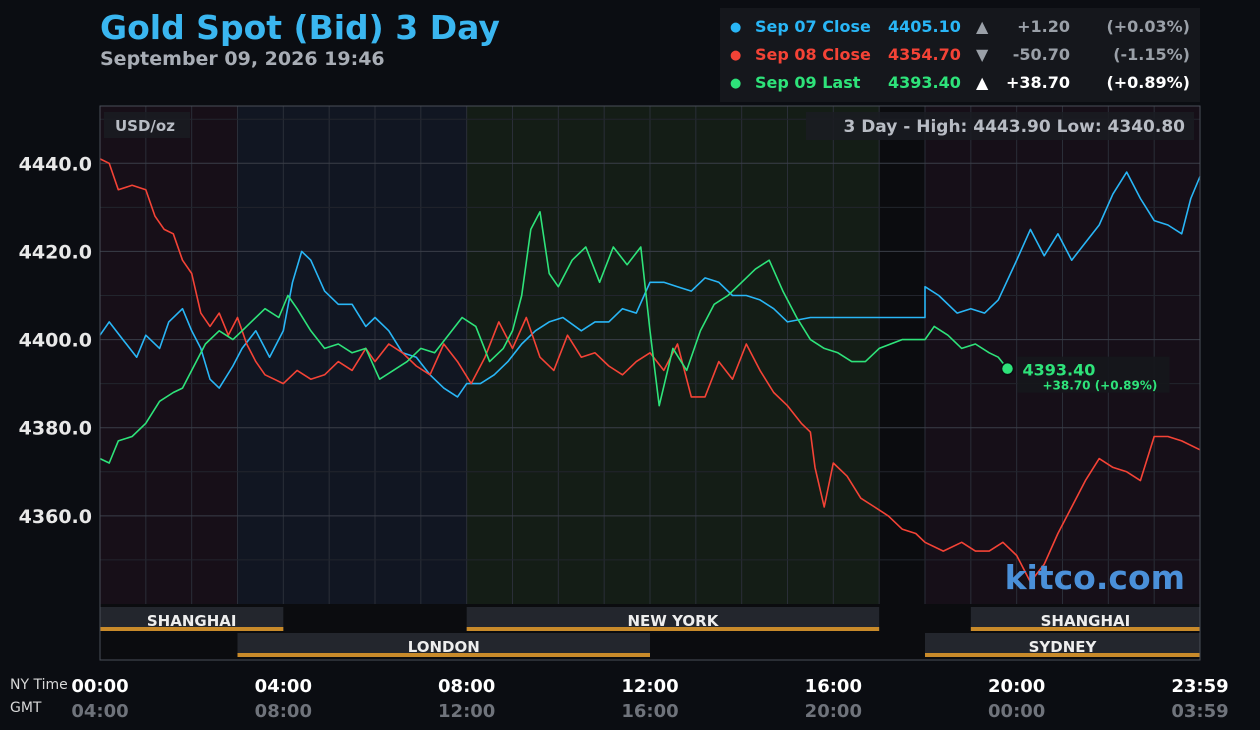 The height and width of the screenshot is (730, 1260). Describe the element at coordinates (1007, 368) in the screenshot. I see `last-point-marker` at that location.